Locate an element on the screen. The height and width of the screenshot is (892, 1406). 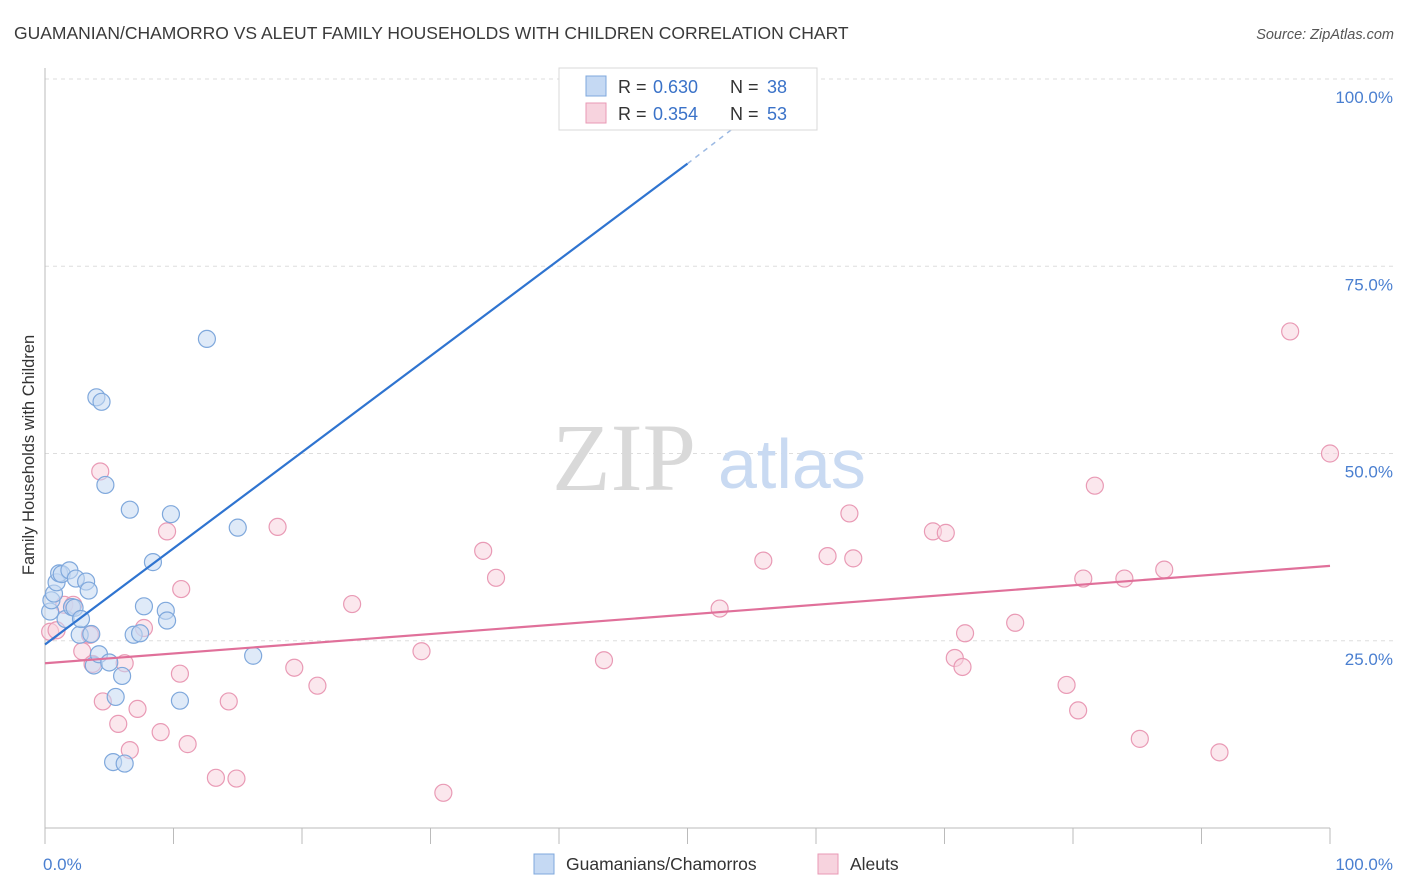
x-tick-labels: 0.0% 100.0% is located at coordinates (718, 864).